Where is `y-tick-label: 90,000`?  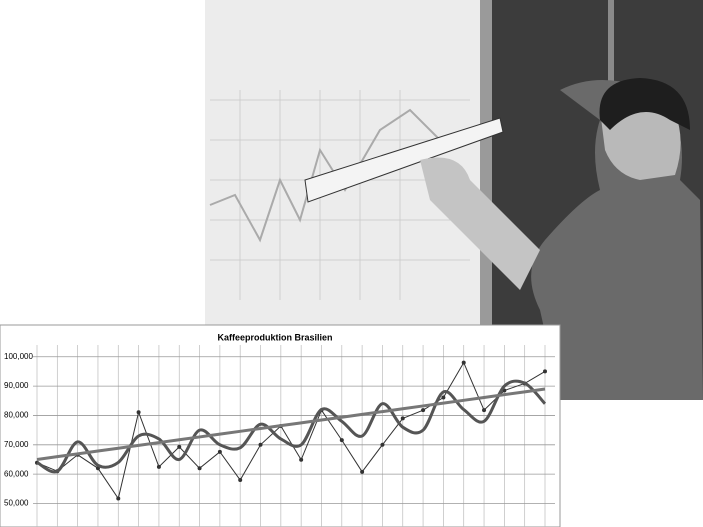
y-tick-label: 90,000 is located at coordinates (16, 385).